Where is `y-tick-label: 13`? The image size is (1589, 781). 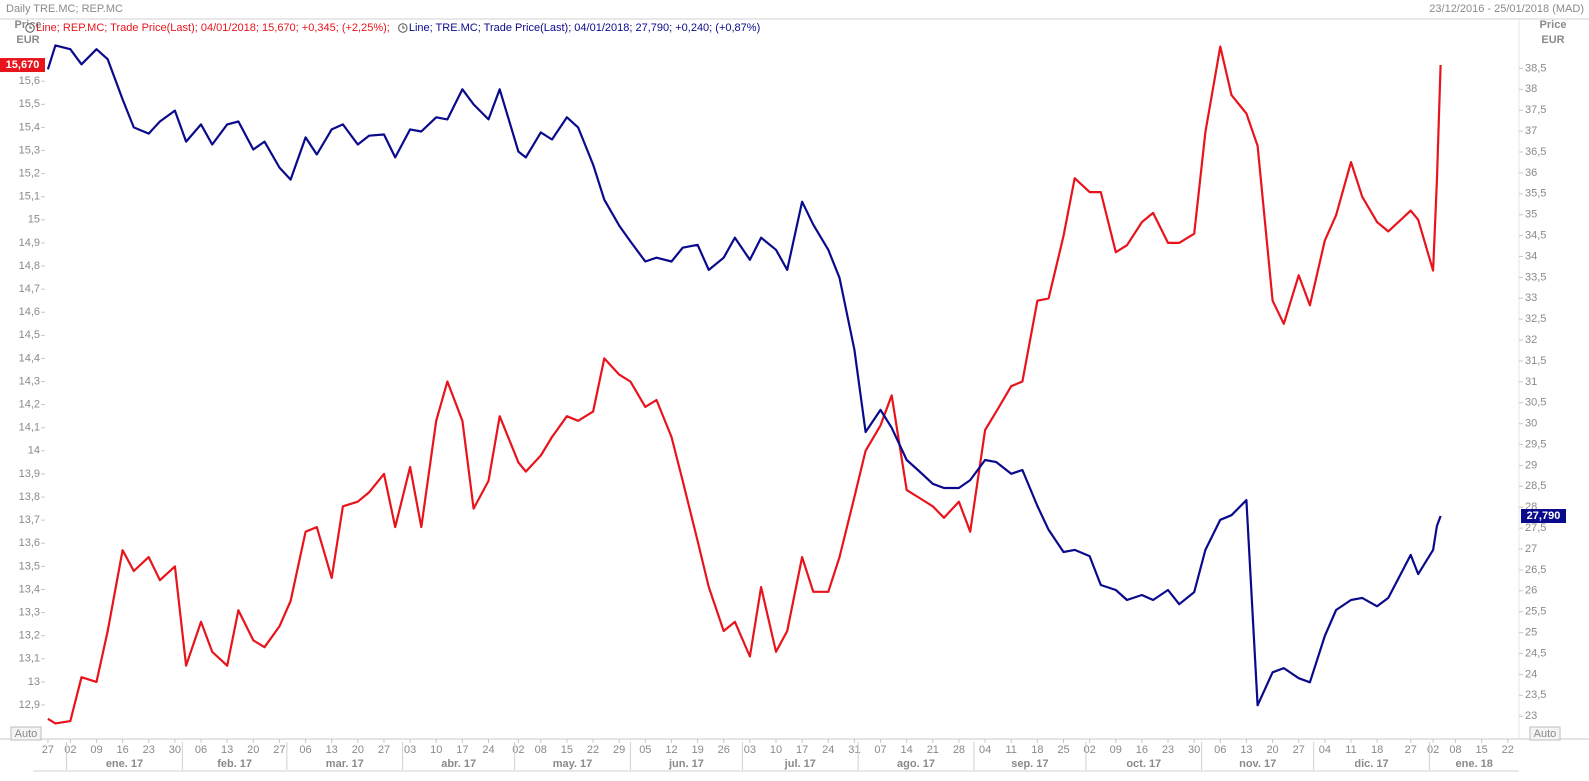 y-tick-label: 13 is located at coordinates (34, 682).